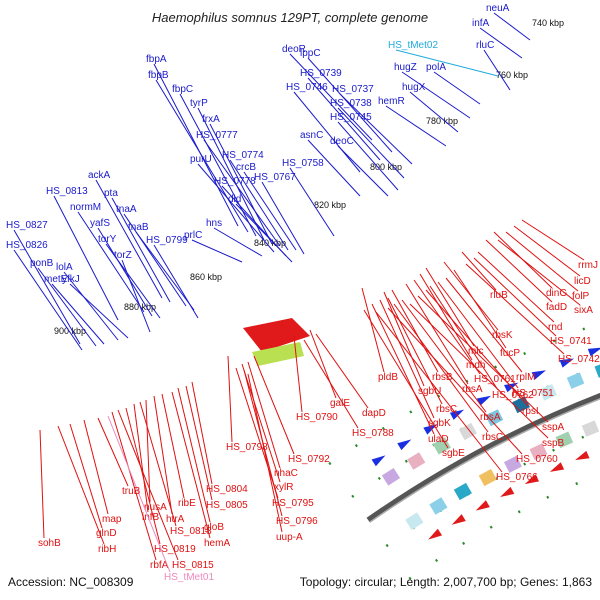 This screenshot has width=600, height=600. Describe the element at coordinates (199, 103) in the screenshot. I see `forward-gene-label: tyrP` at that location.